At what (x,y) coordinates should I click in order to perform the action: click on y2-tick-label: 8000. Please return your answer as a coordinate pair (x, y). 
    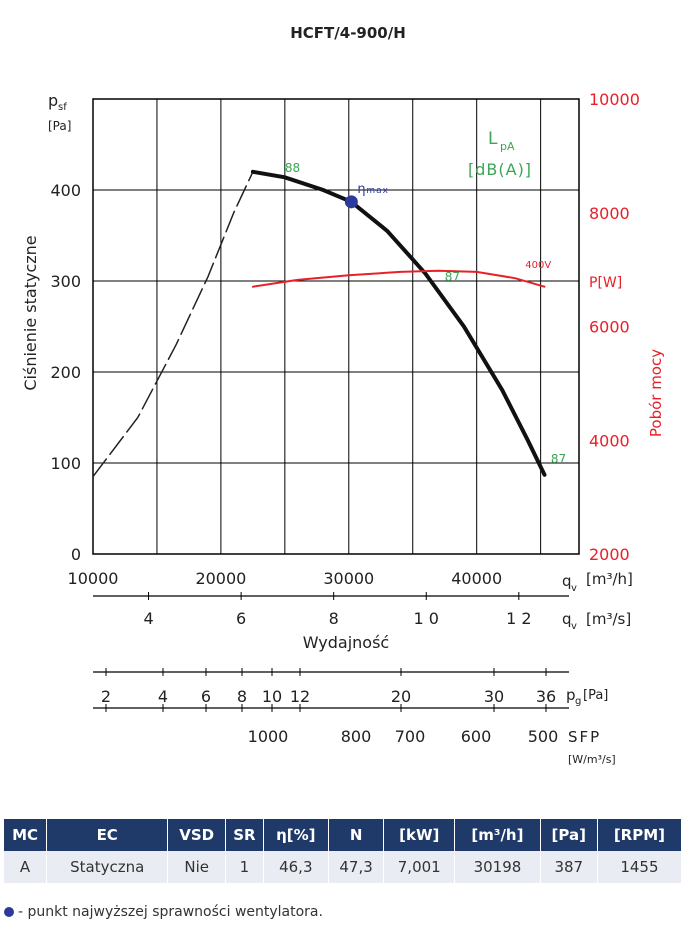
    Looking at the image, I should click on (609, 213).